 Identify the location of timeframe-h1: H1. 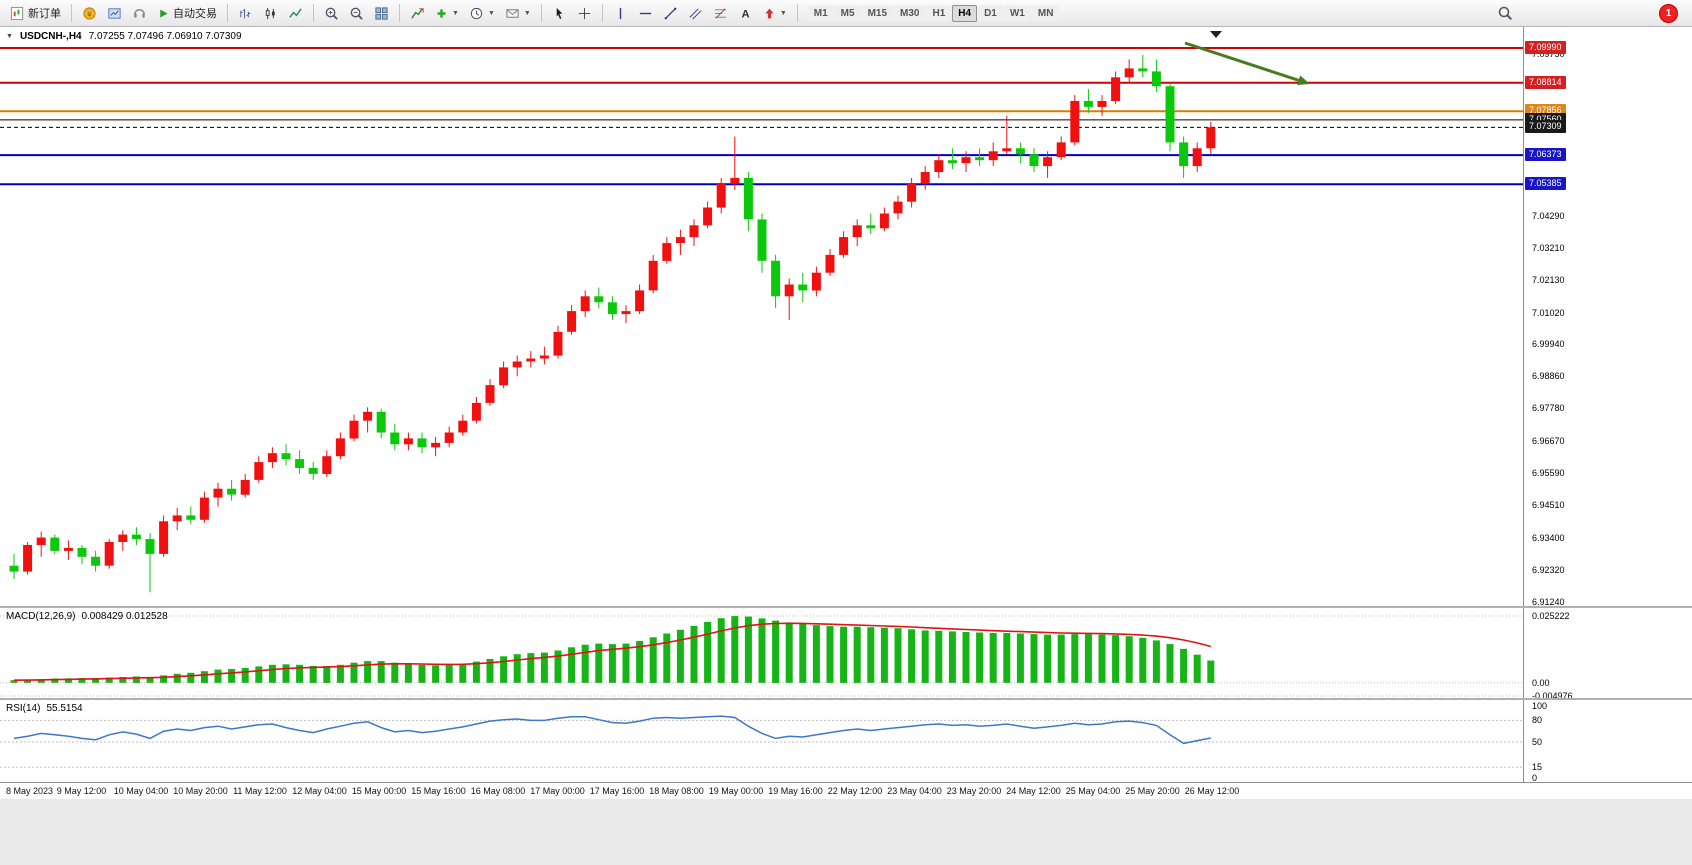
(939, 13).